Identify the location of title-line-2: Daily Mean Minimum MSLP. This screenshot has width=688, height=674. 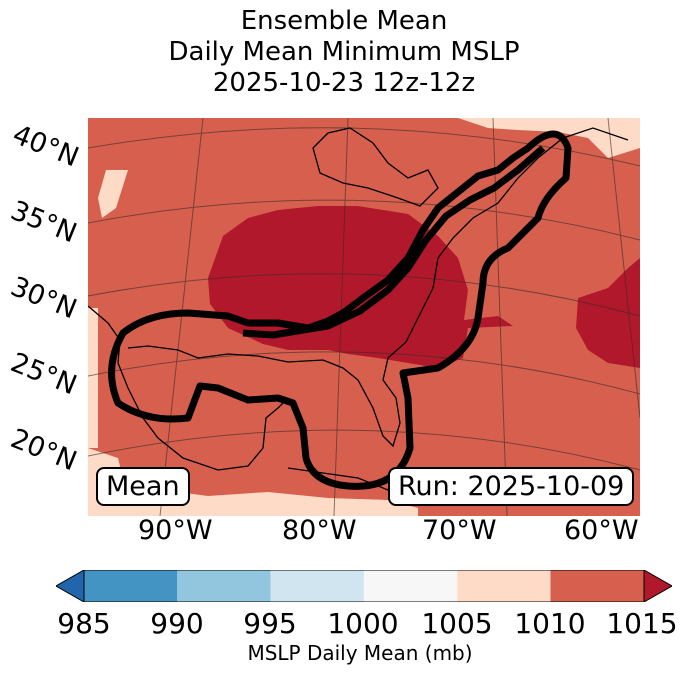
(344, 52).